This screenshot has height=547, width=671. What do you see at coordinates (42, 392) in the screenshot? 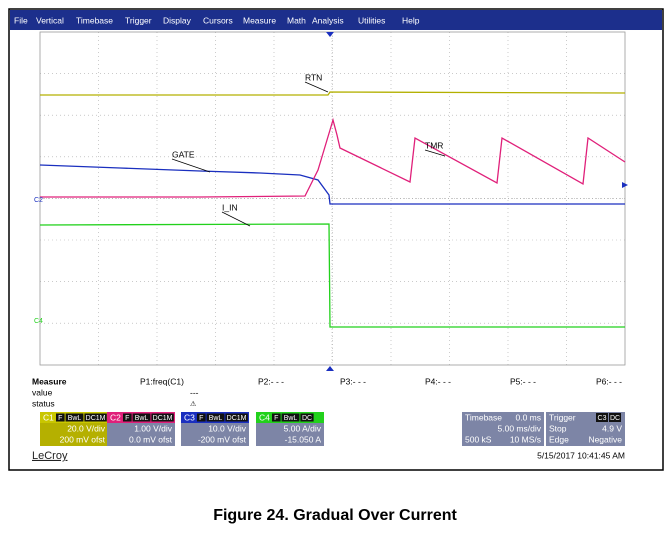
I see `measure-row-label: value` at bounding box center [42, 392].